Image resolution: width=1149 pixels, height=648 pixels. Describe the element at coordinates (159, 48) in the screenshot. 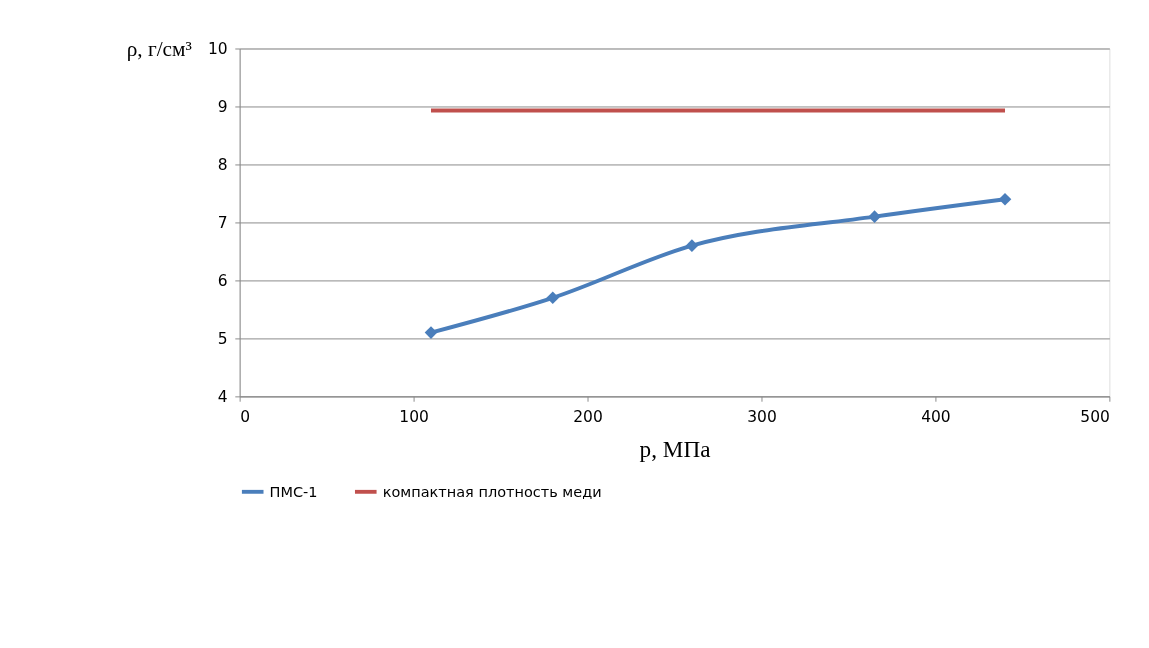

I see `y-axis-title: ρ, г/см³` at that location.